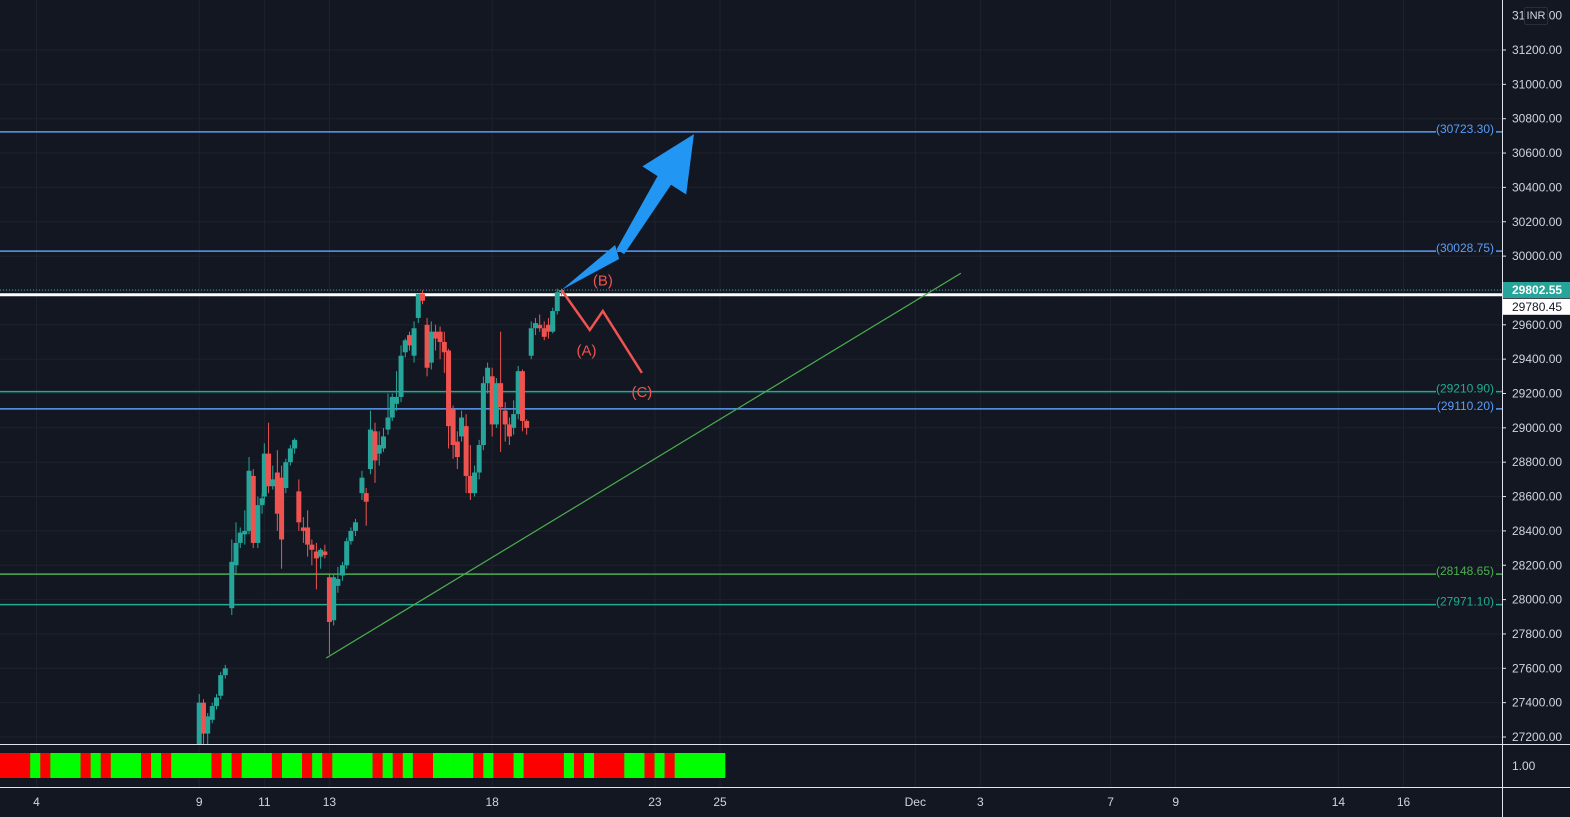 The image size is (1570, 817). I want to click on price-tick-label: 28000.00, so click(1537, 600).